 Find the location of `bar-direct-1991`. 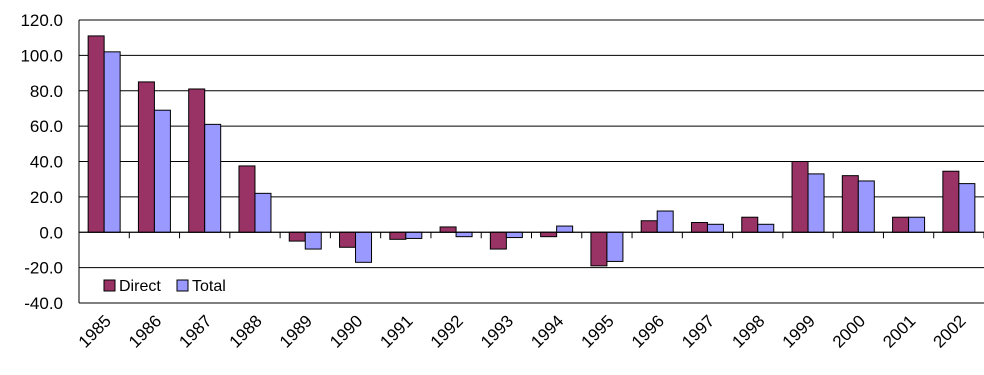

bar-direct-1991 is located at coordinates (398, 235).